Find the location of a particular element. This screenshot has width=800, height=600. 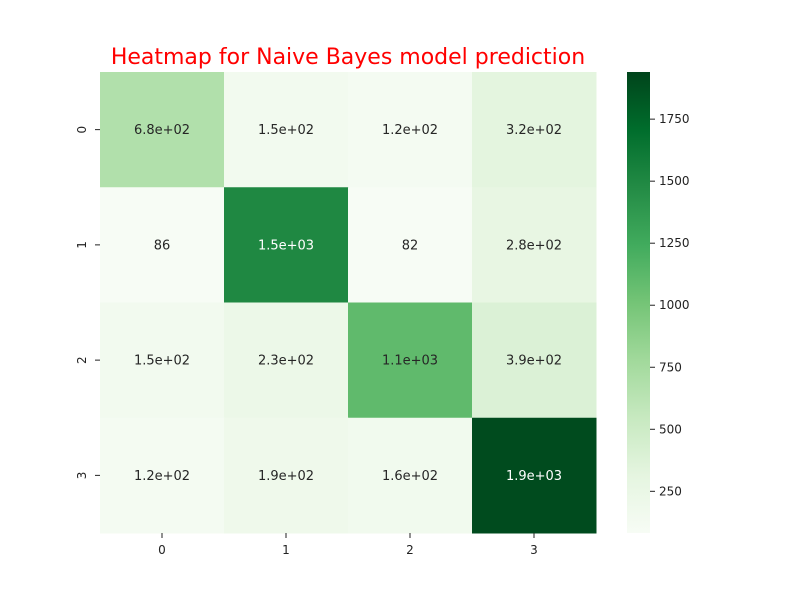

cell-annotation: 86 is located at coordinates (162, 245).